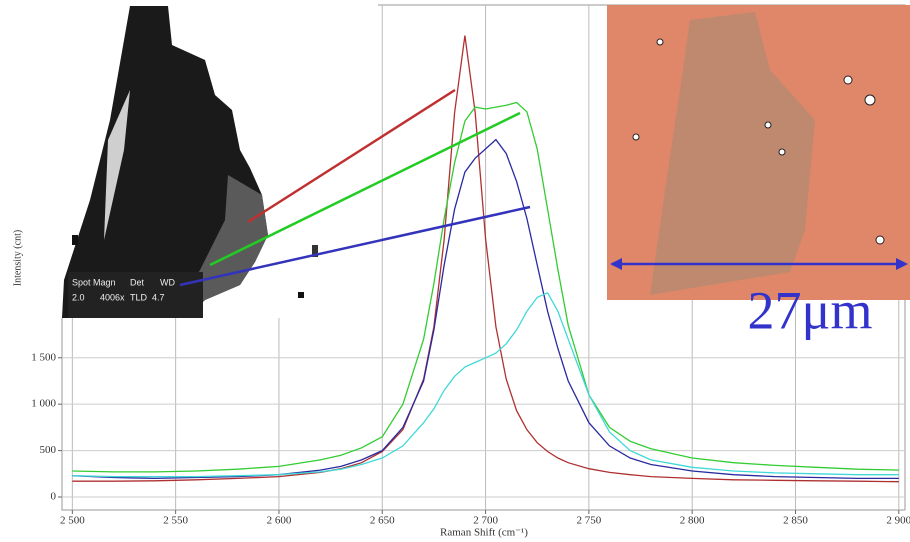 The width and height of the screenshot is (910, 542). What do you see at coordinates (810, 310) in the screenshot?
I see `scale-label: 27μm` at bounding box center [810, 310].